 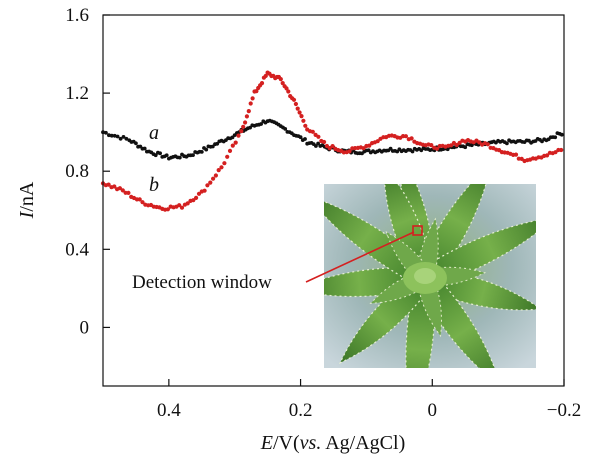 I want to click on x-tick-label: 0.4, so click(x=169, y=410).